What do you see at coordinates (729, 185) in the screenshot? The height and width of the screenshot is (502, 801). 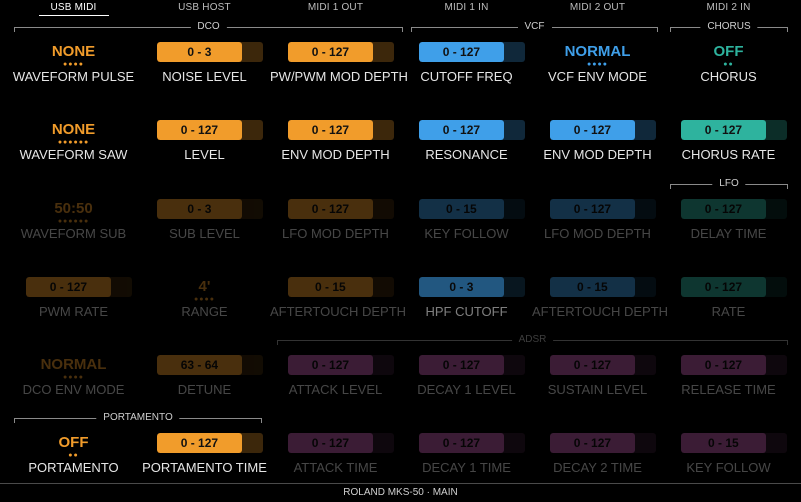 I see `section-lfo-header: LFO` at bounding box center [729, 185].